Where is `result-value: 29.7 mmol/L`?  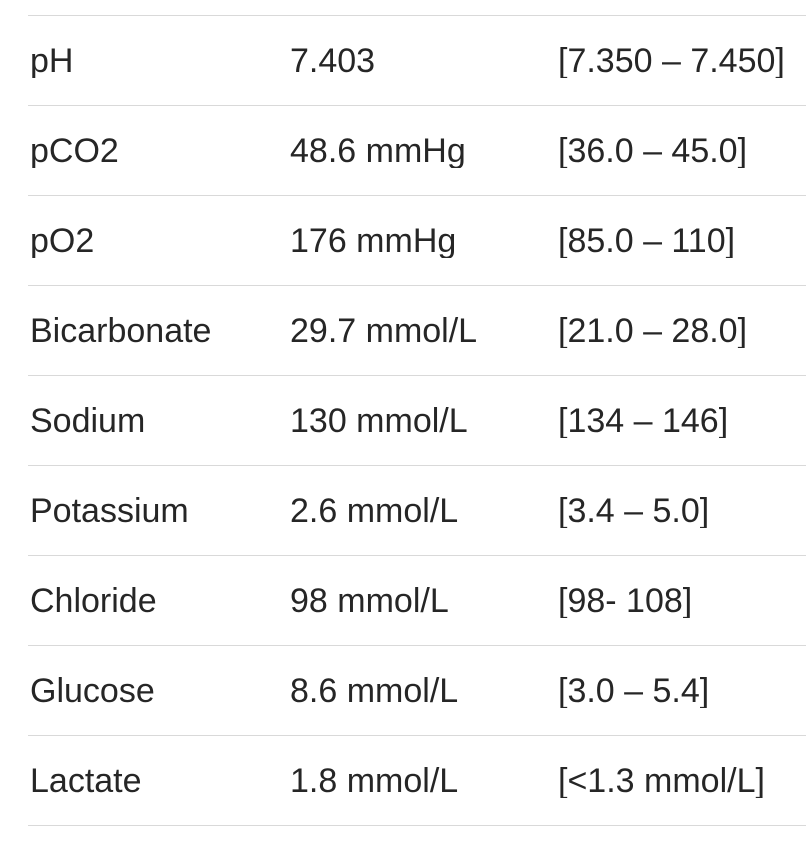
result-value: 29.7 mmol/L is located at coordinates (384, 330).